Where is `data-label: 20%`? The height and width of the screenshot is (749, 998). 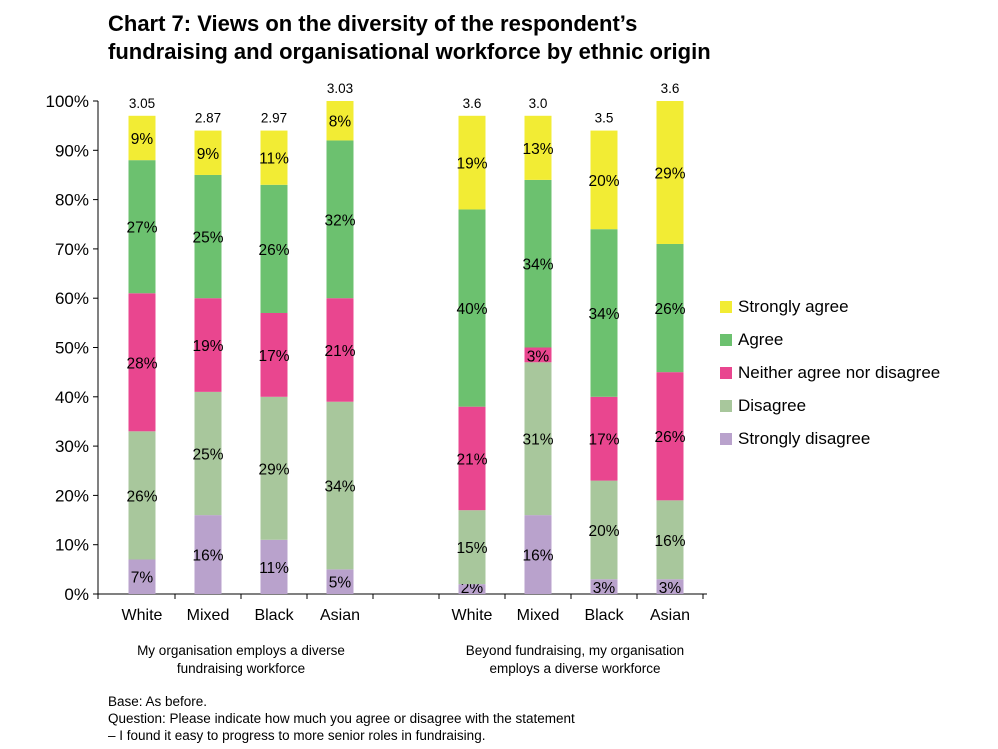 data-label: 20% is located at coordinates (603, 531).